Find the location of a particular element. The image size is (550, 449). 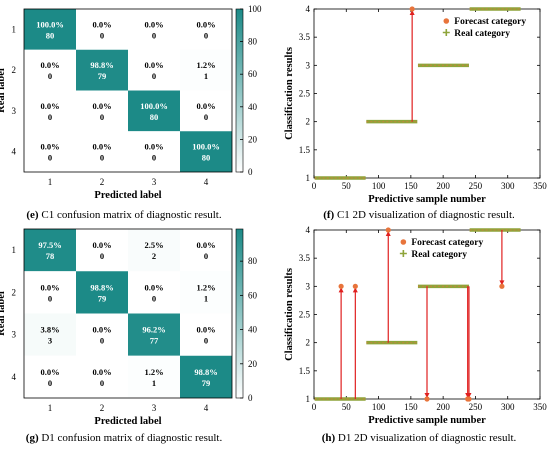

y-axis-label: Classification results is located at coordinates (289, 314).